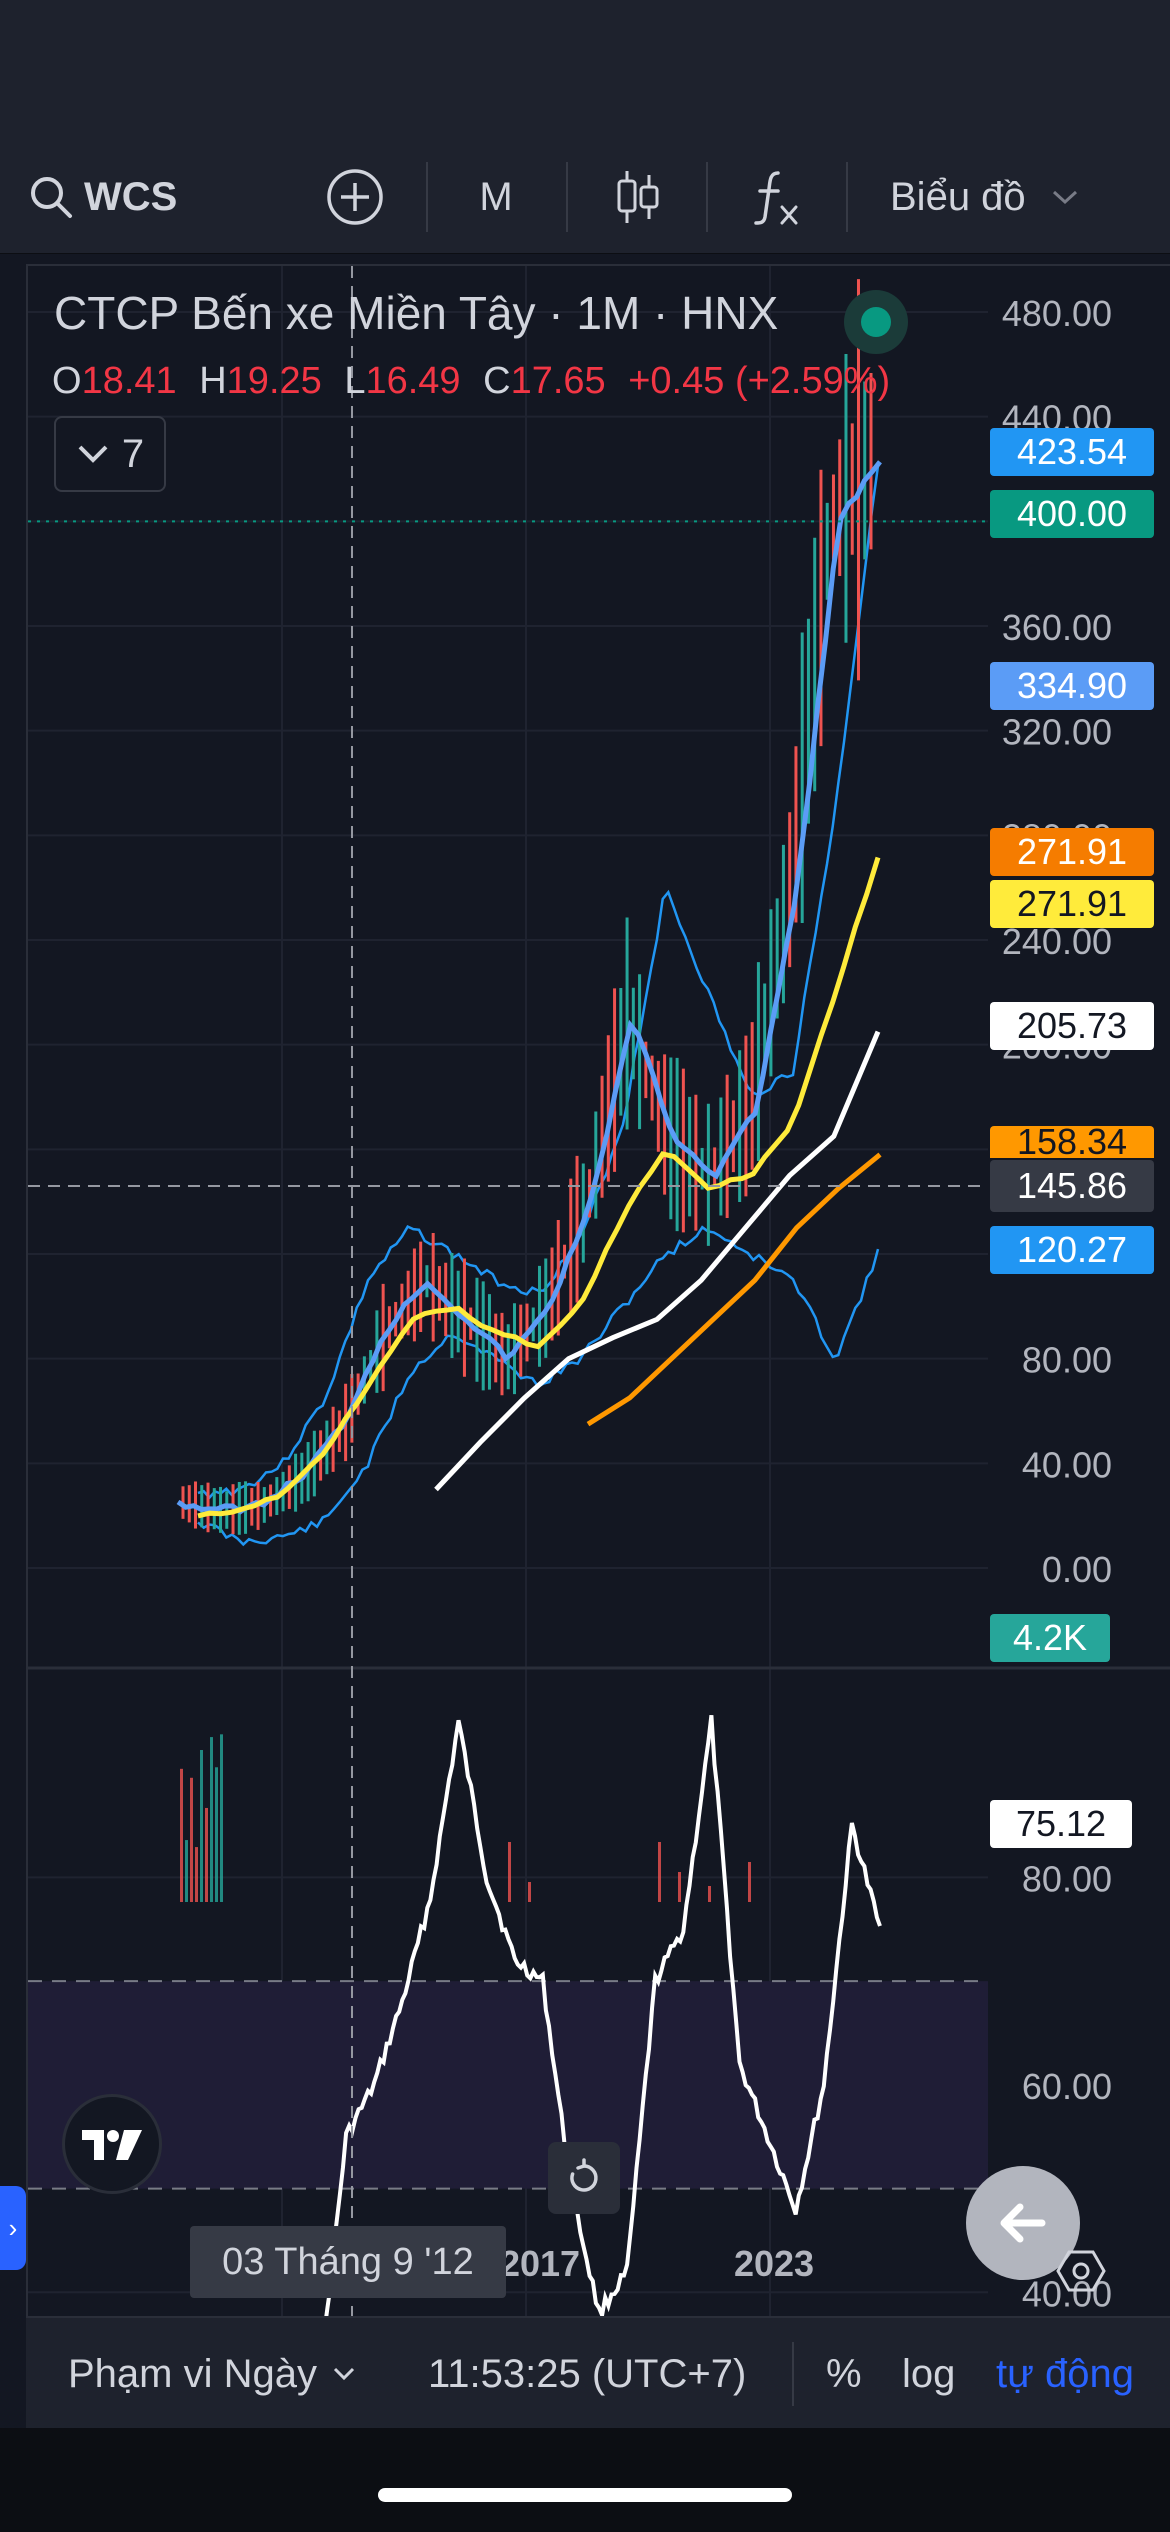  I want to click on rsi-band, so click(508, 2085).